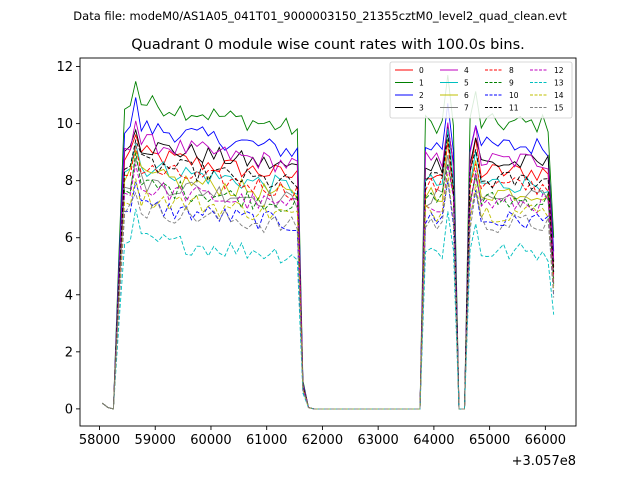 This screenshot has width=640, height=480. Describe the element at coordinates (466, 107) in the screenshot. I see `legend-label-7: 7` at that location.